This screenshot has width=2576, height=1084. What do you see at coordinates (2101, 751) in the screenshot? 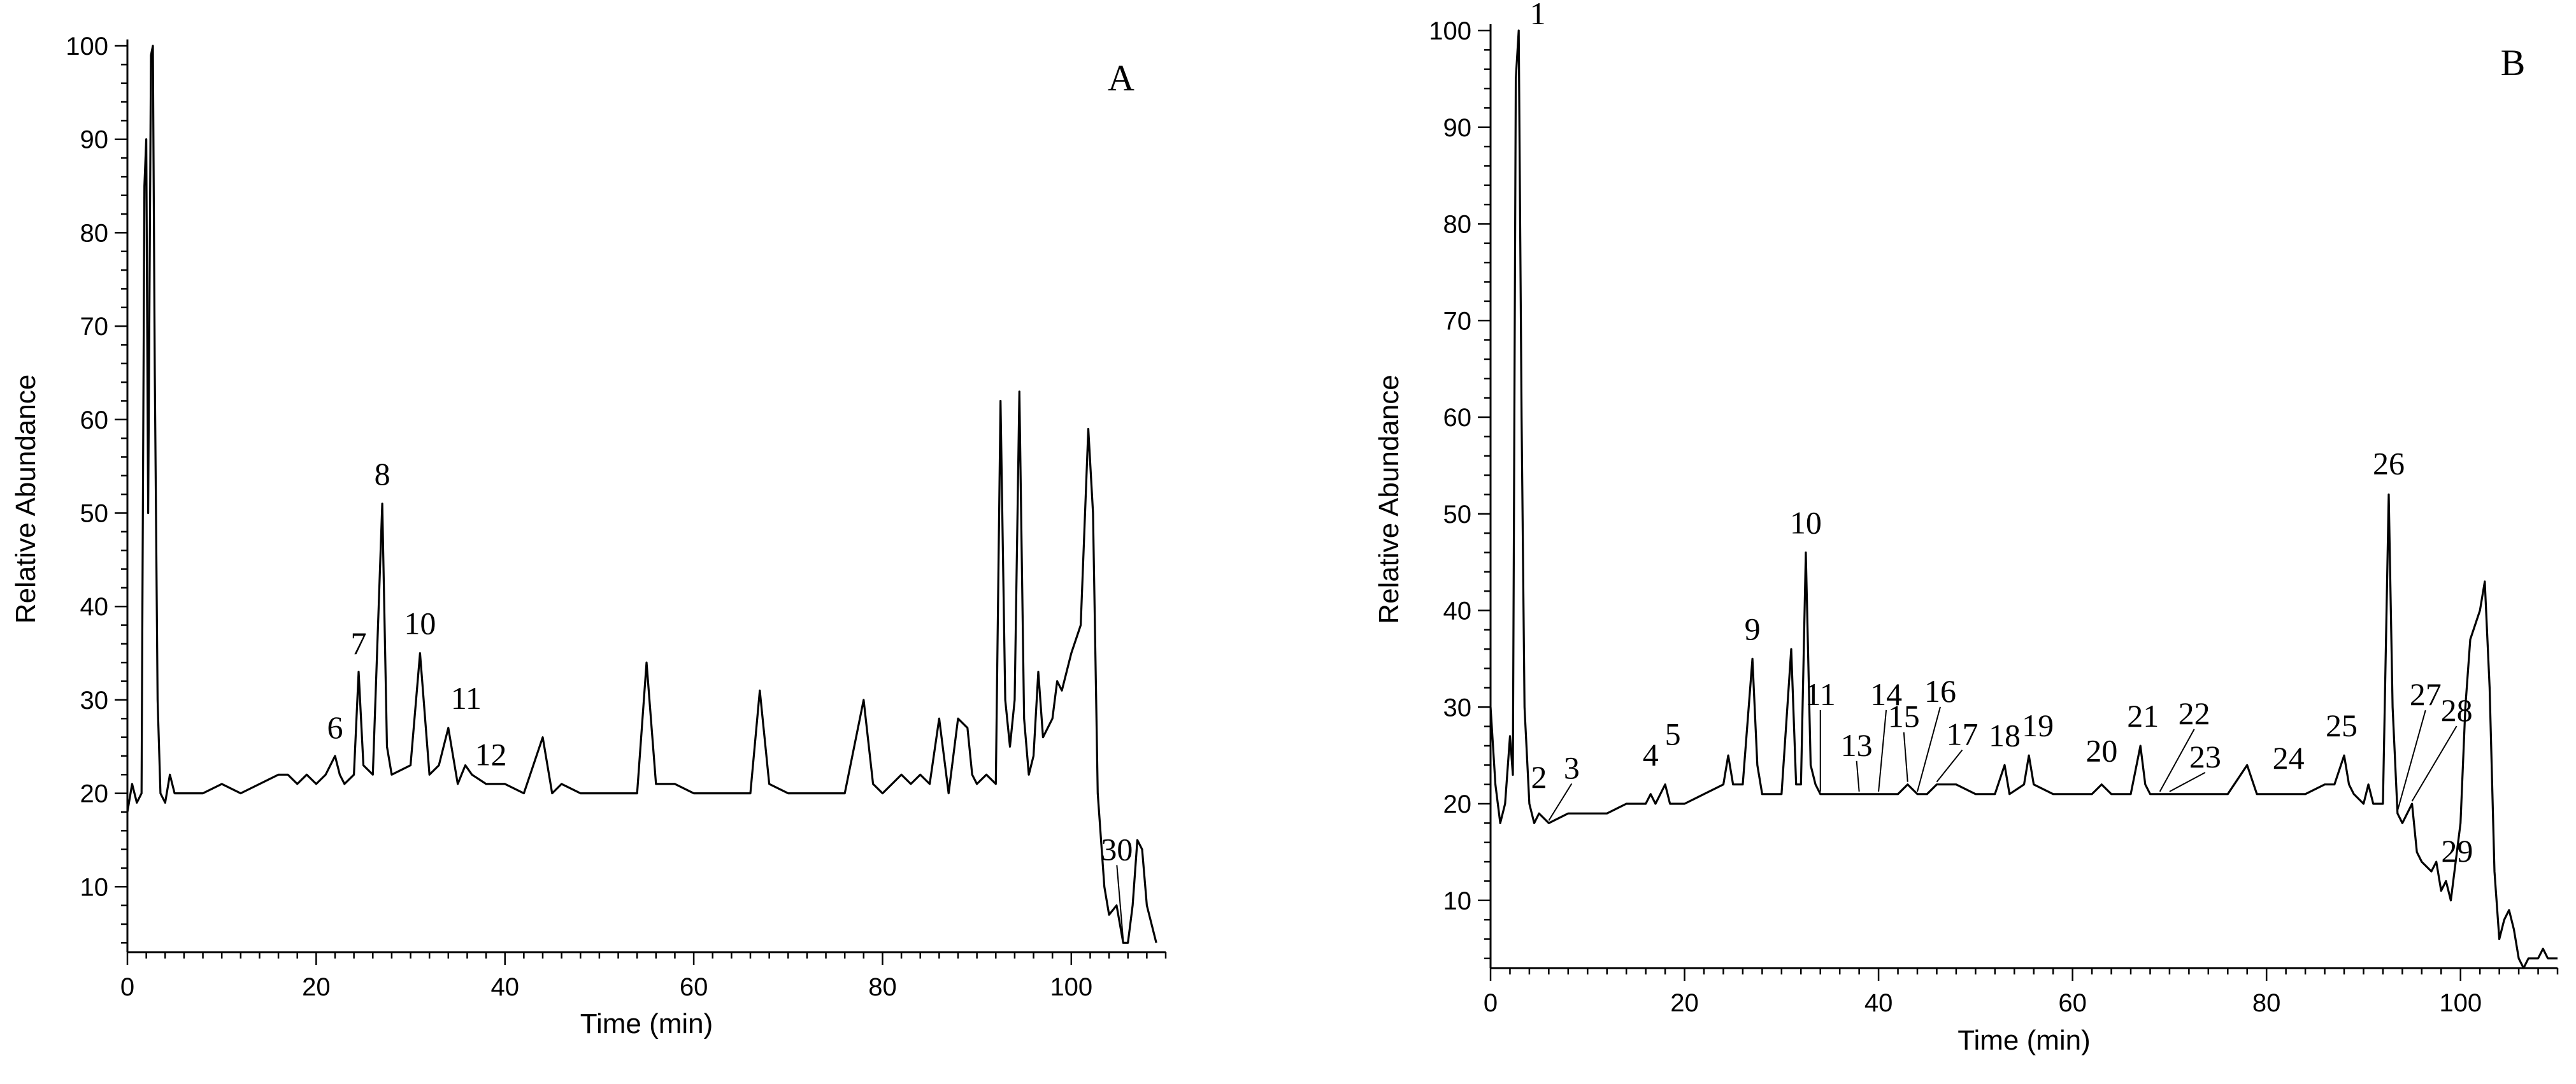
I see `peak-label: 20` at bounding box center [2101, 751].